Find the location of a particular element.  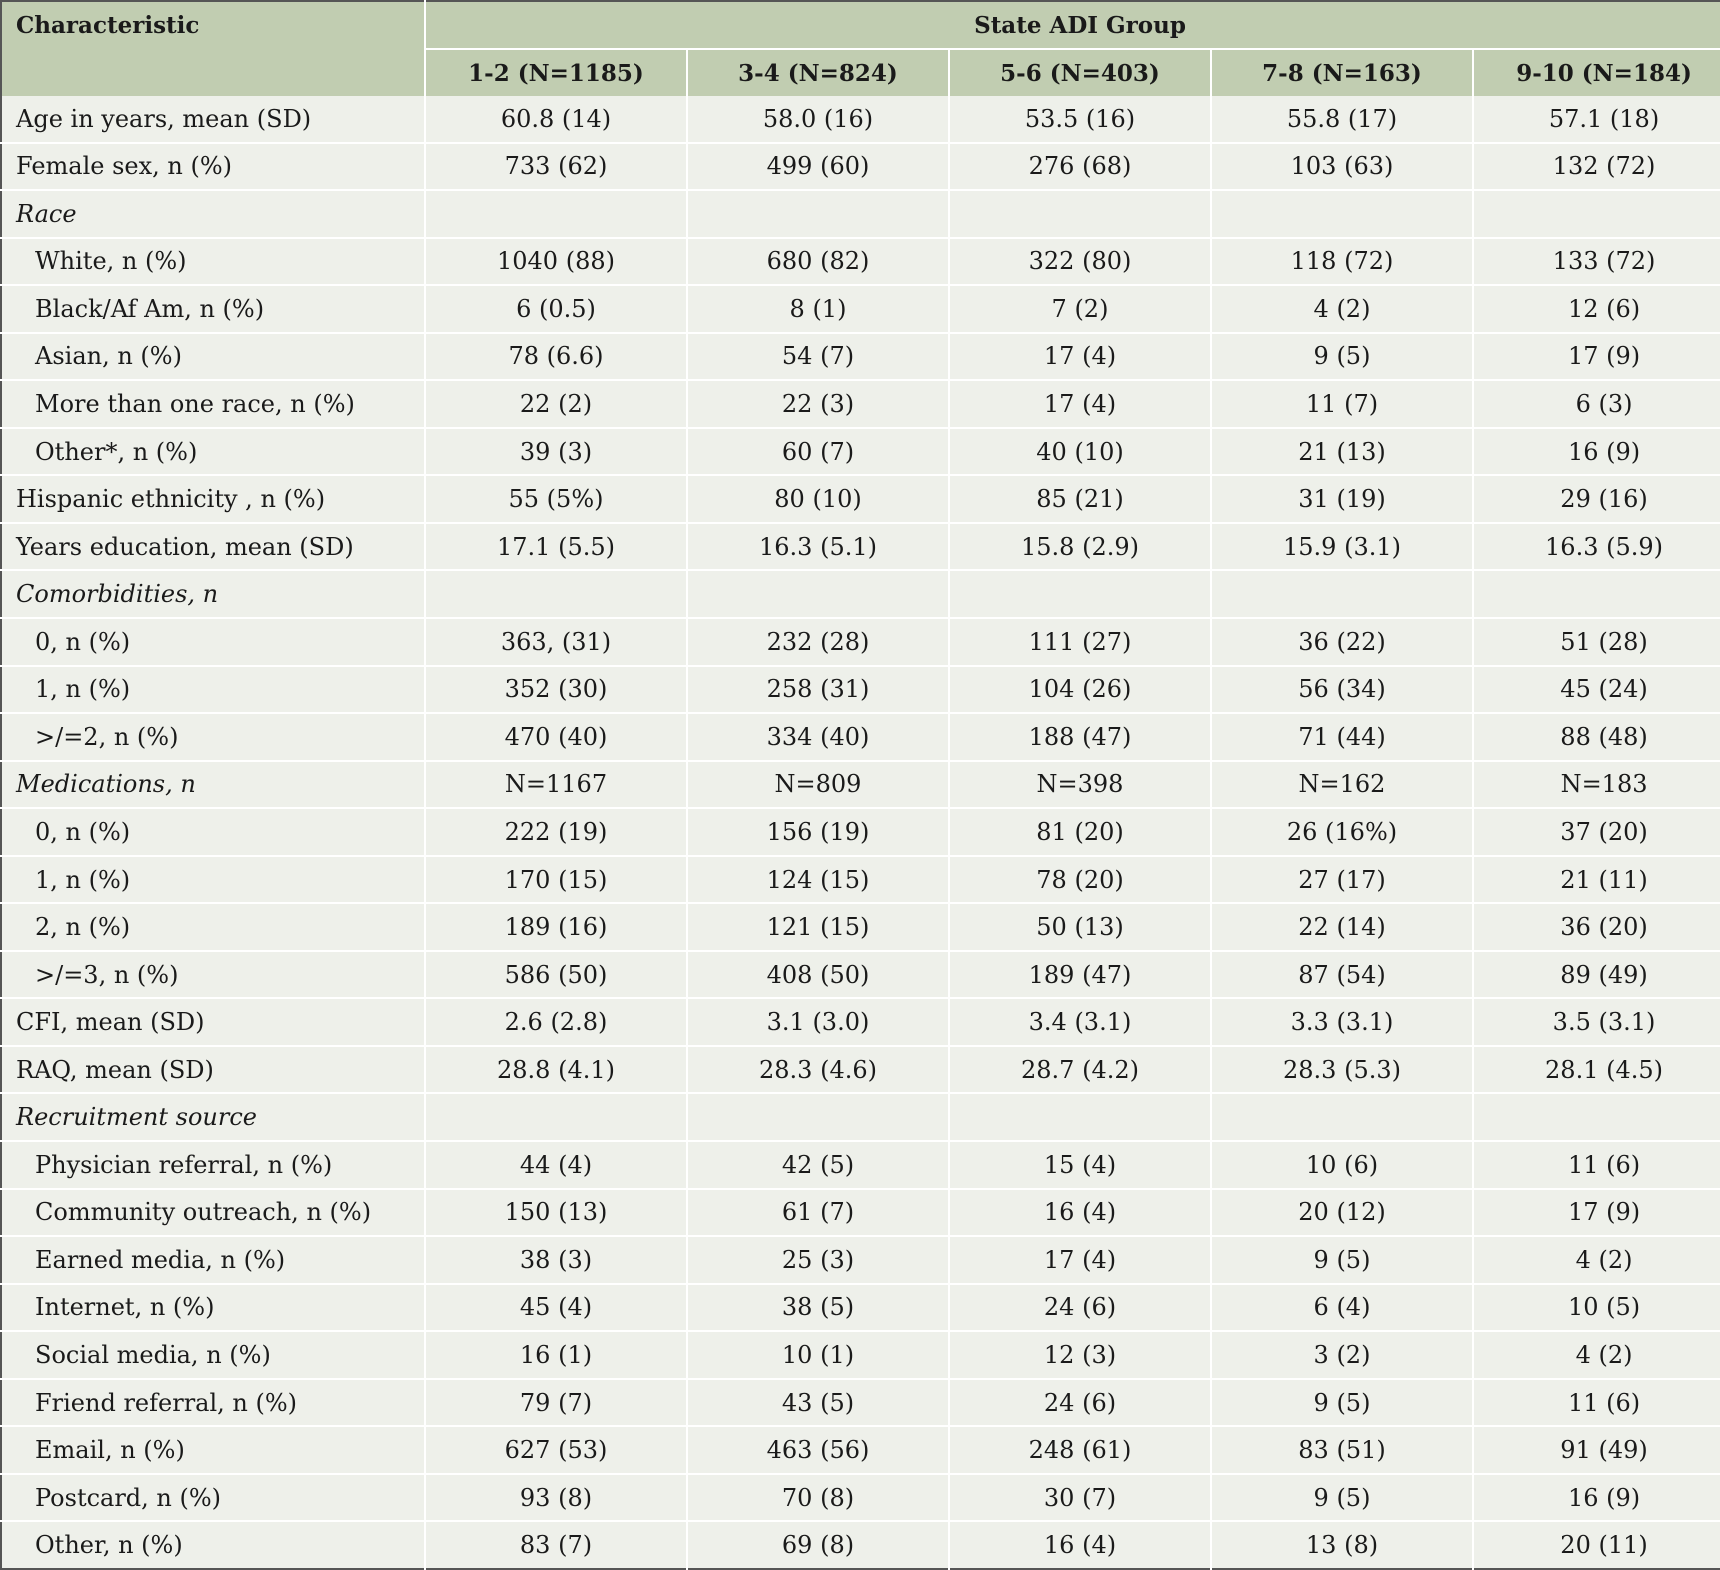

column-header-adi-9-10: 9-10 (N=184) is located at coordinates (1595, 72).